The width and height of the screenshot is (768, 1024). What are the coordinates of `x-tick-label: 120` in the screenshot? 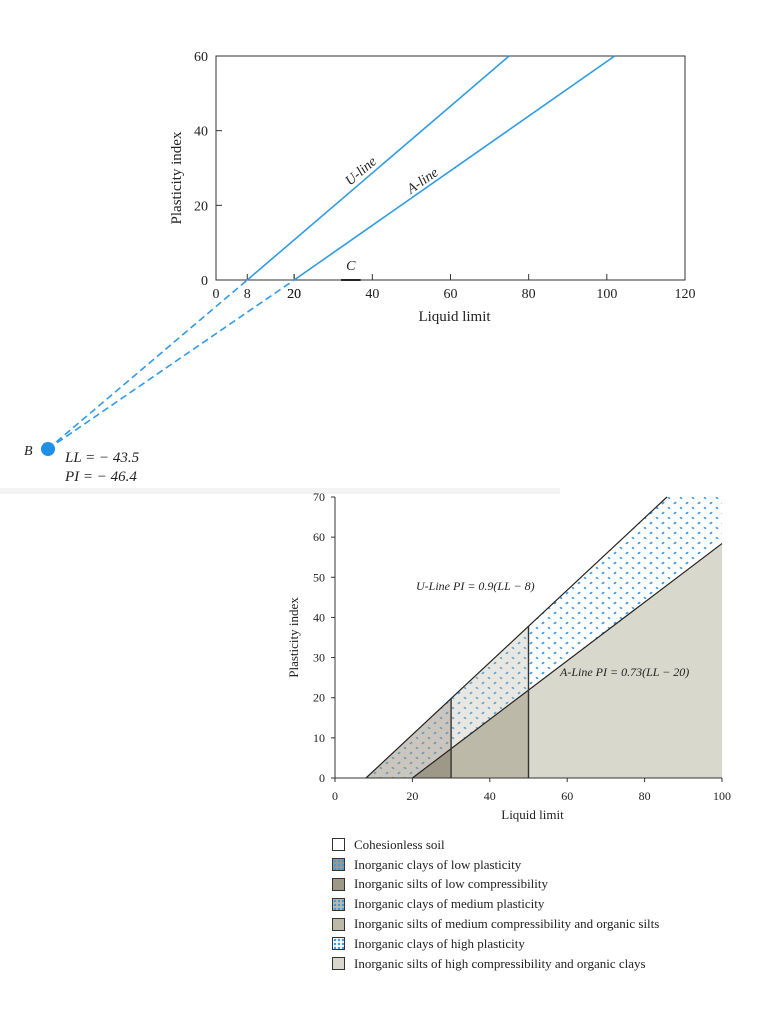 It's located at (685, 294).